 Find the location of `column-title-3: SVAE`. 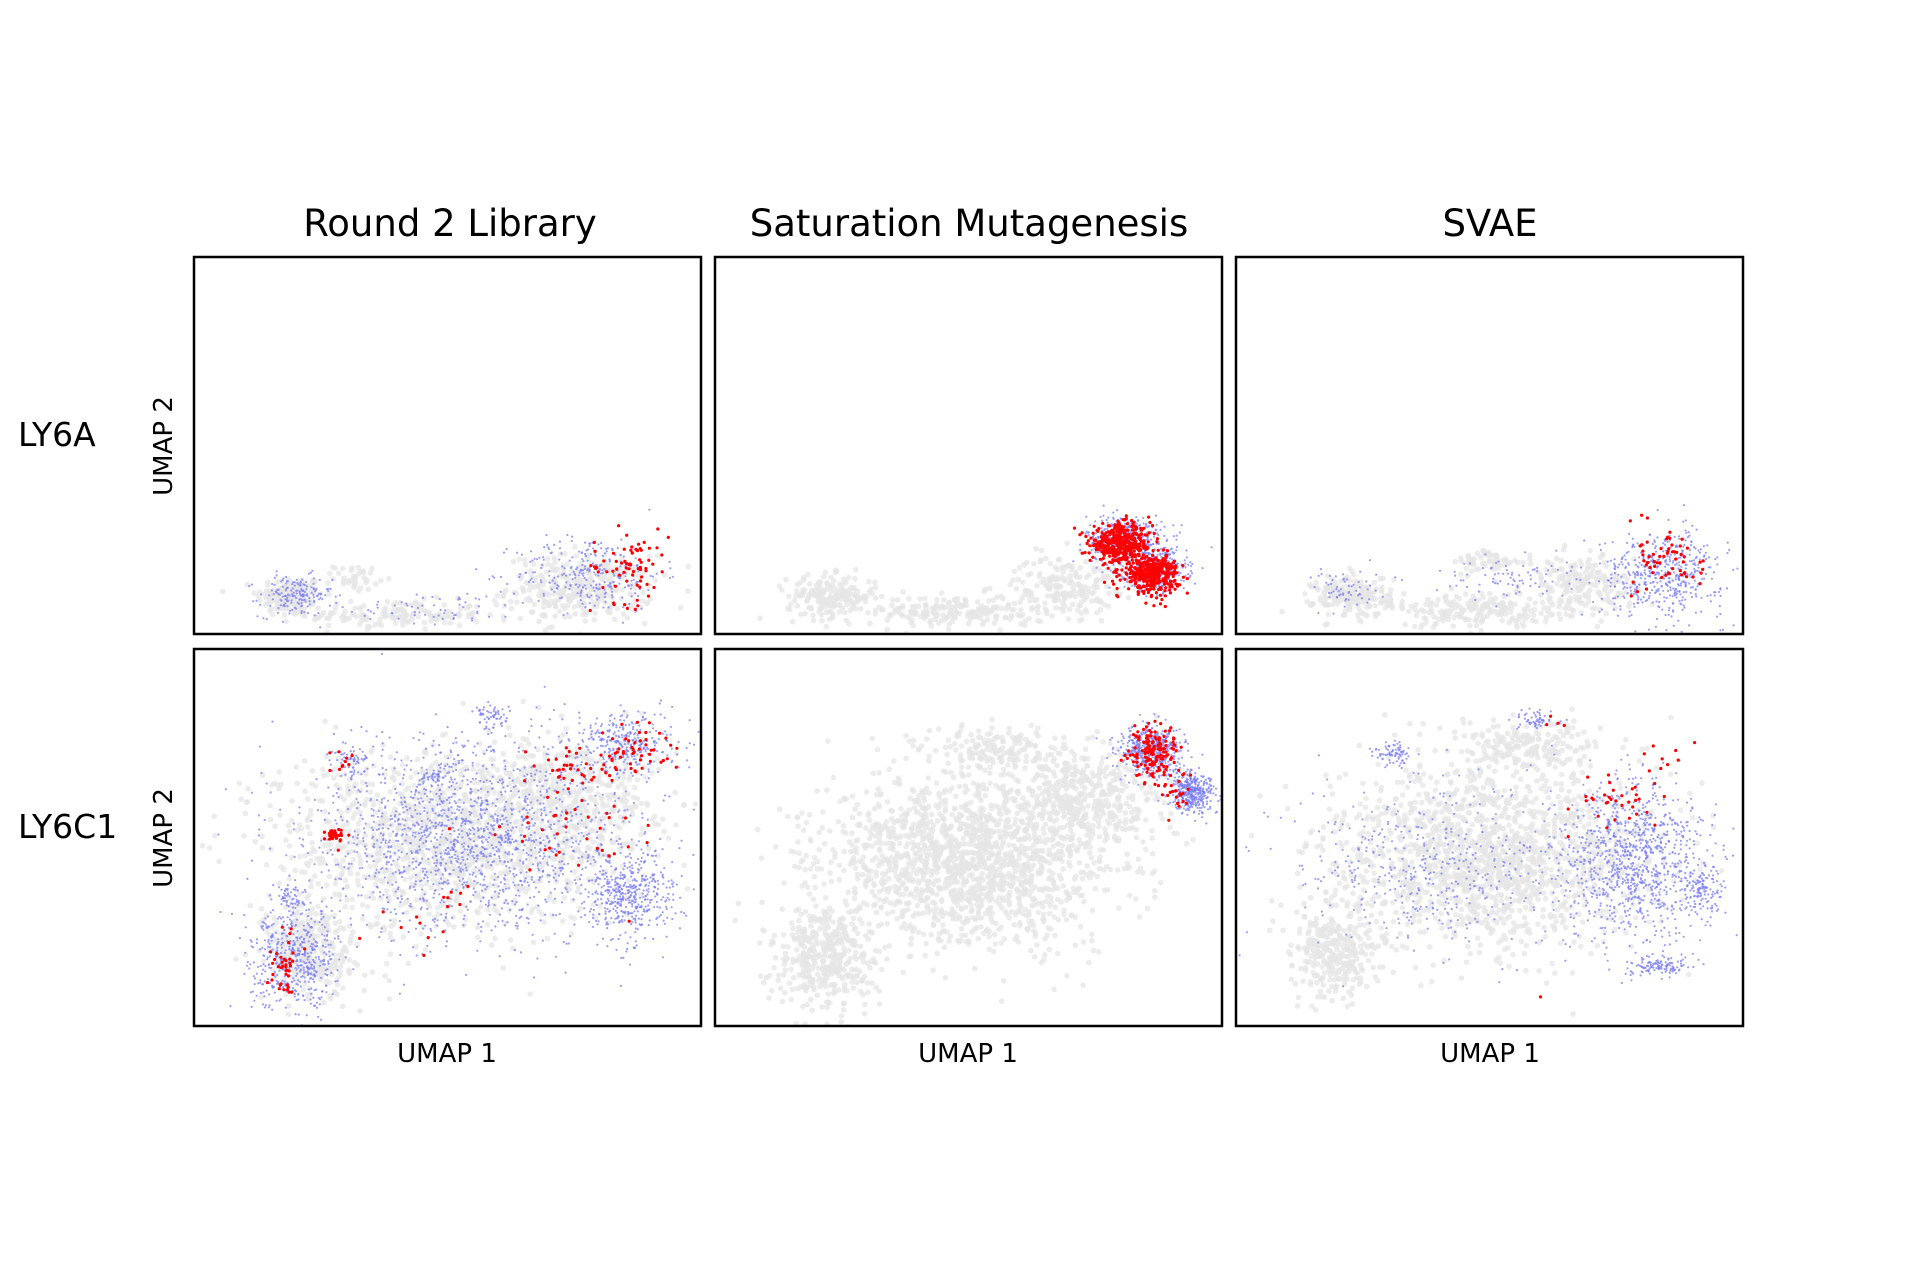

column-title-3: SVAE is located at coordinates (1489, 223).